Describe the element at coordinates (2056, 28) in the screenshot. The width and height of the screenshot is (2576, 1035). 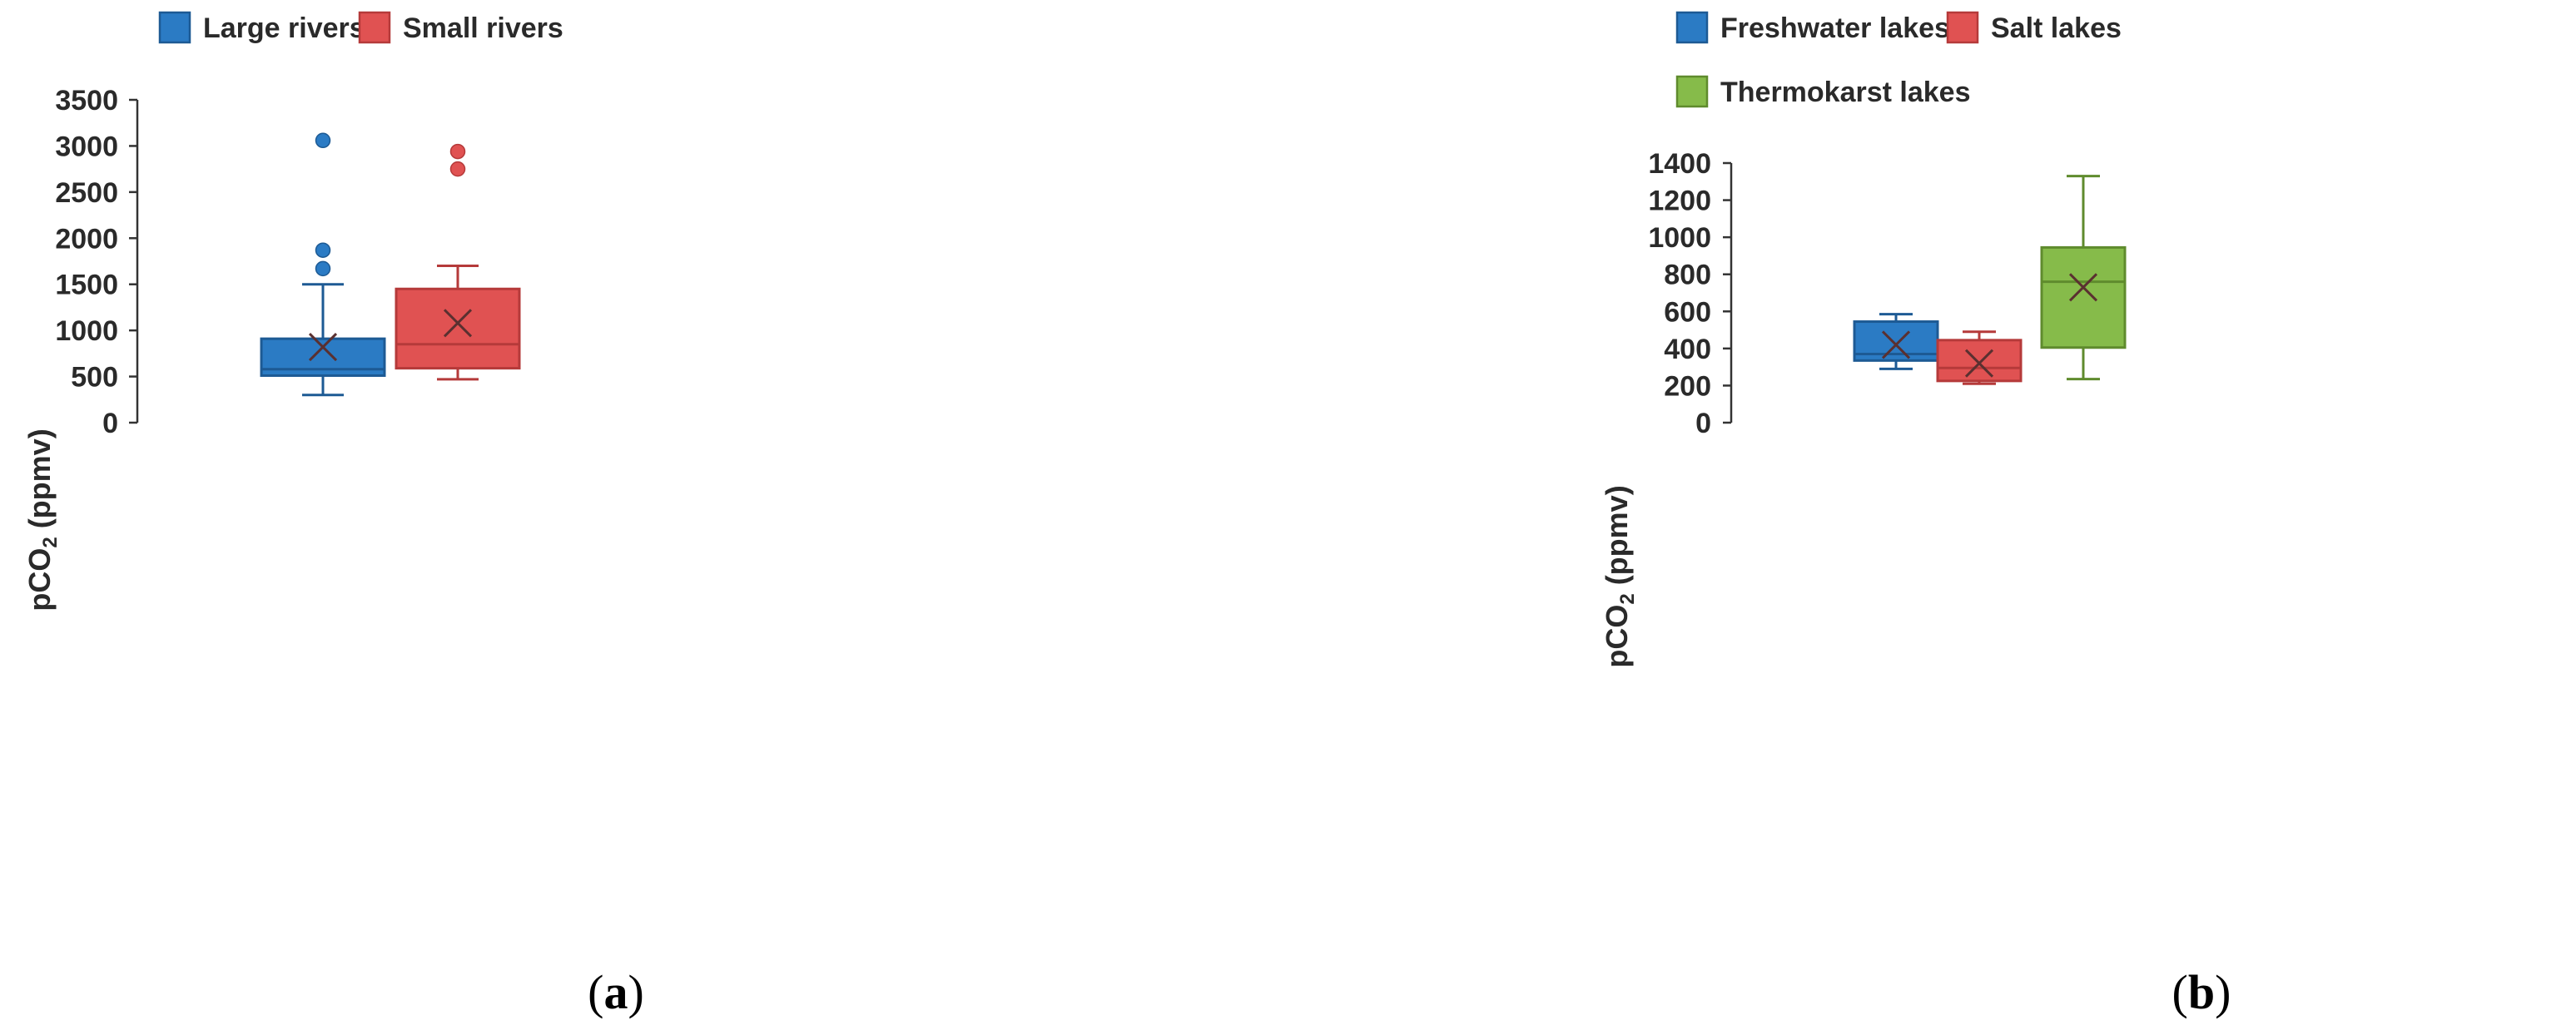
I see `legend-label: Salt lakes` at that location.